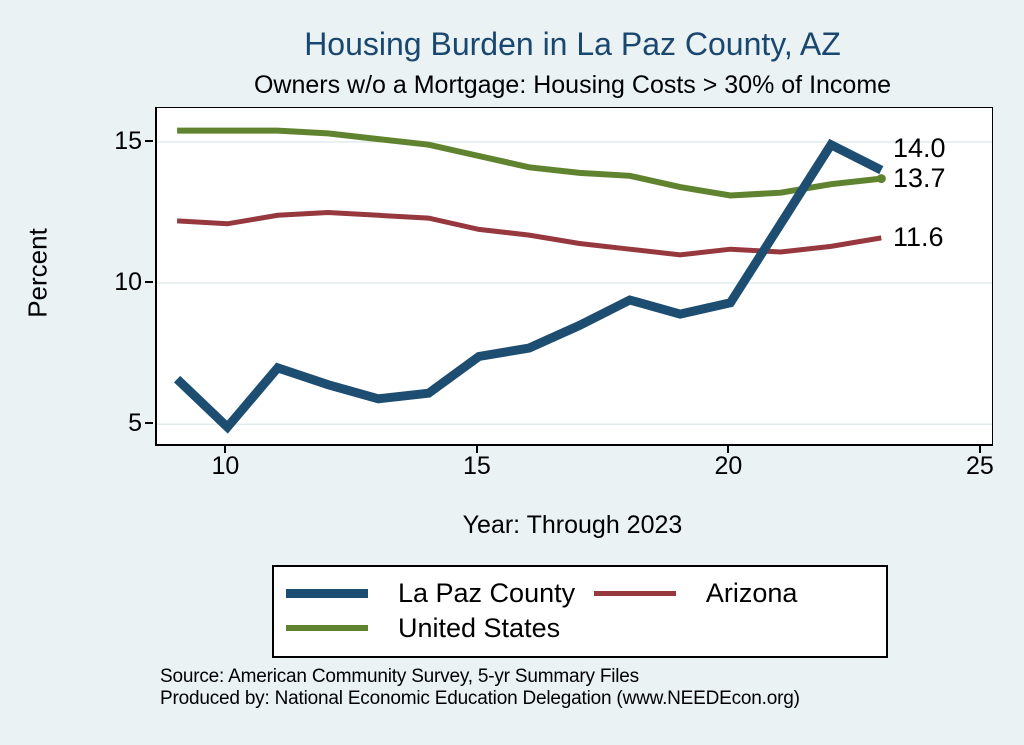 This screenshot has height=745, width=1024. What do you see at coordinates (634, 593) in the screenshot?
I see `legend-swatch-arizona` at bounding box center [634, 593].